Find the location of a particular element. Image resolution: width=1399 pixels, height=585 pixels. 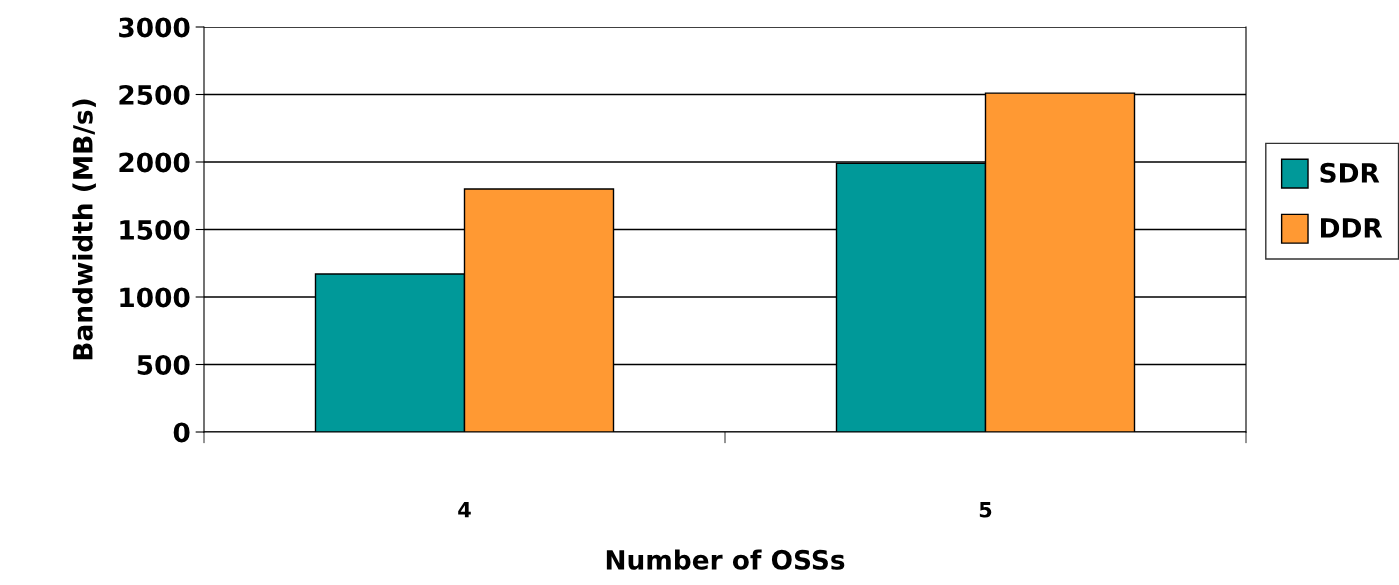

y-tick-label: 3000 is located at coordinates (154, 27).